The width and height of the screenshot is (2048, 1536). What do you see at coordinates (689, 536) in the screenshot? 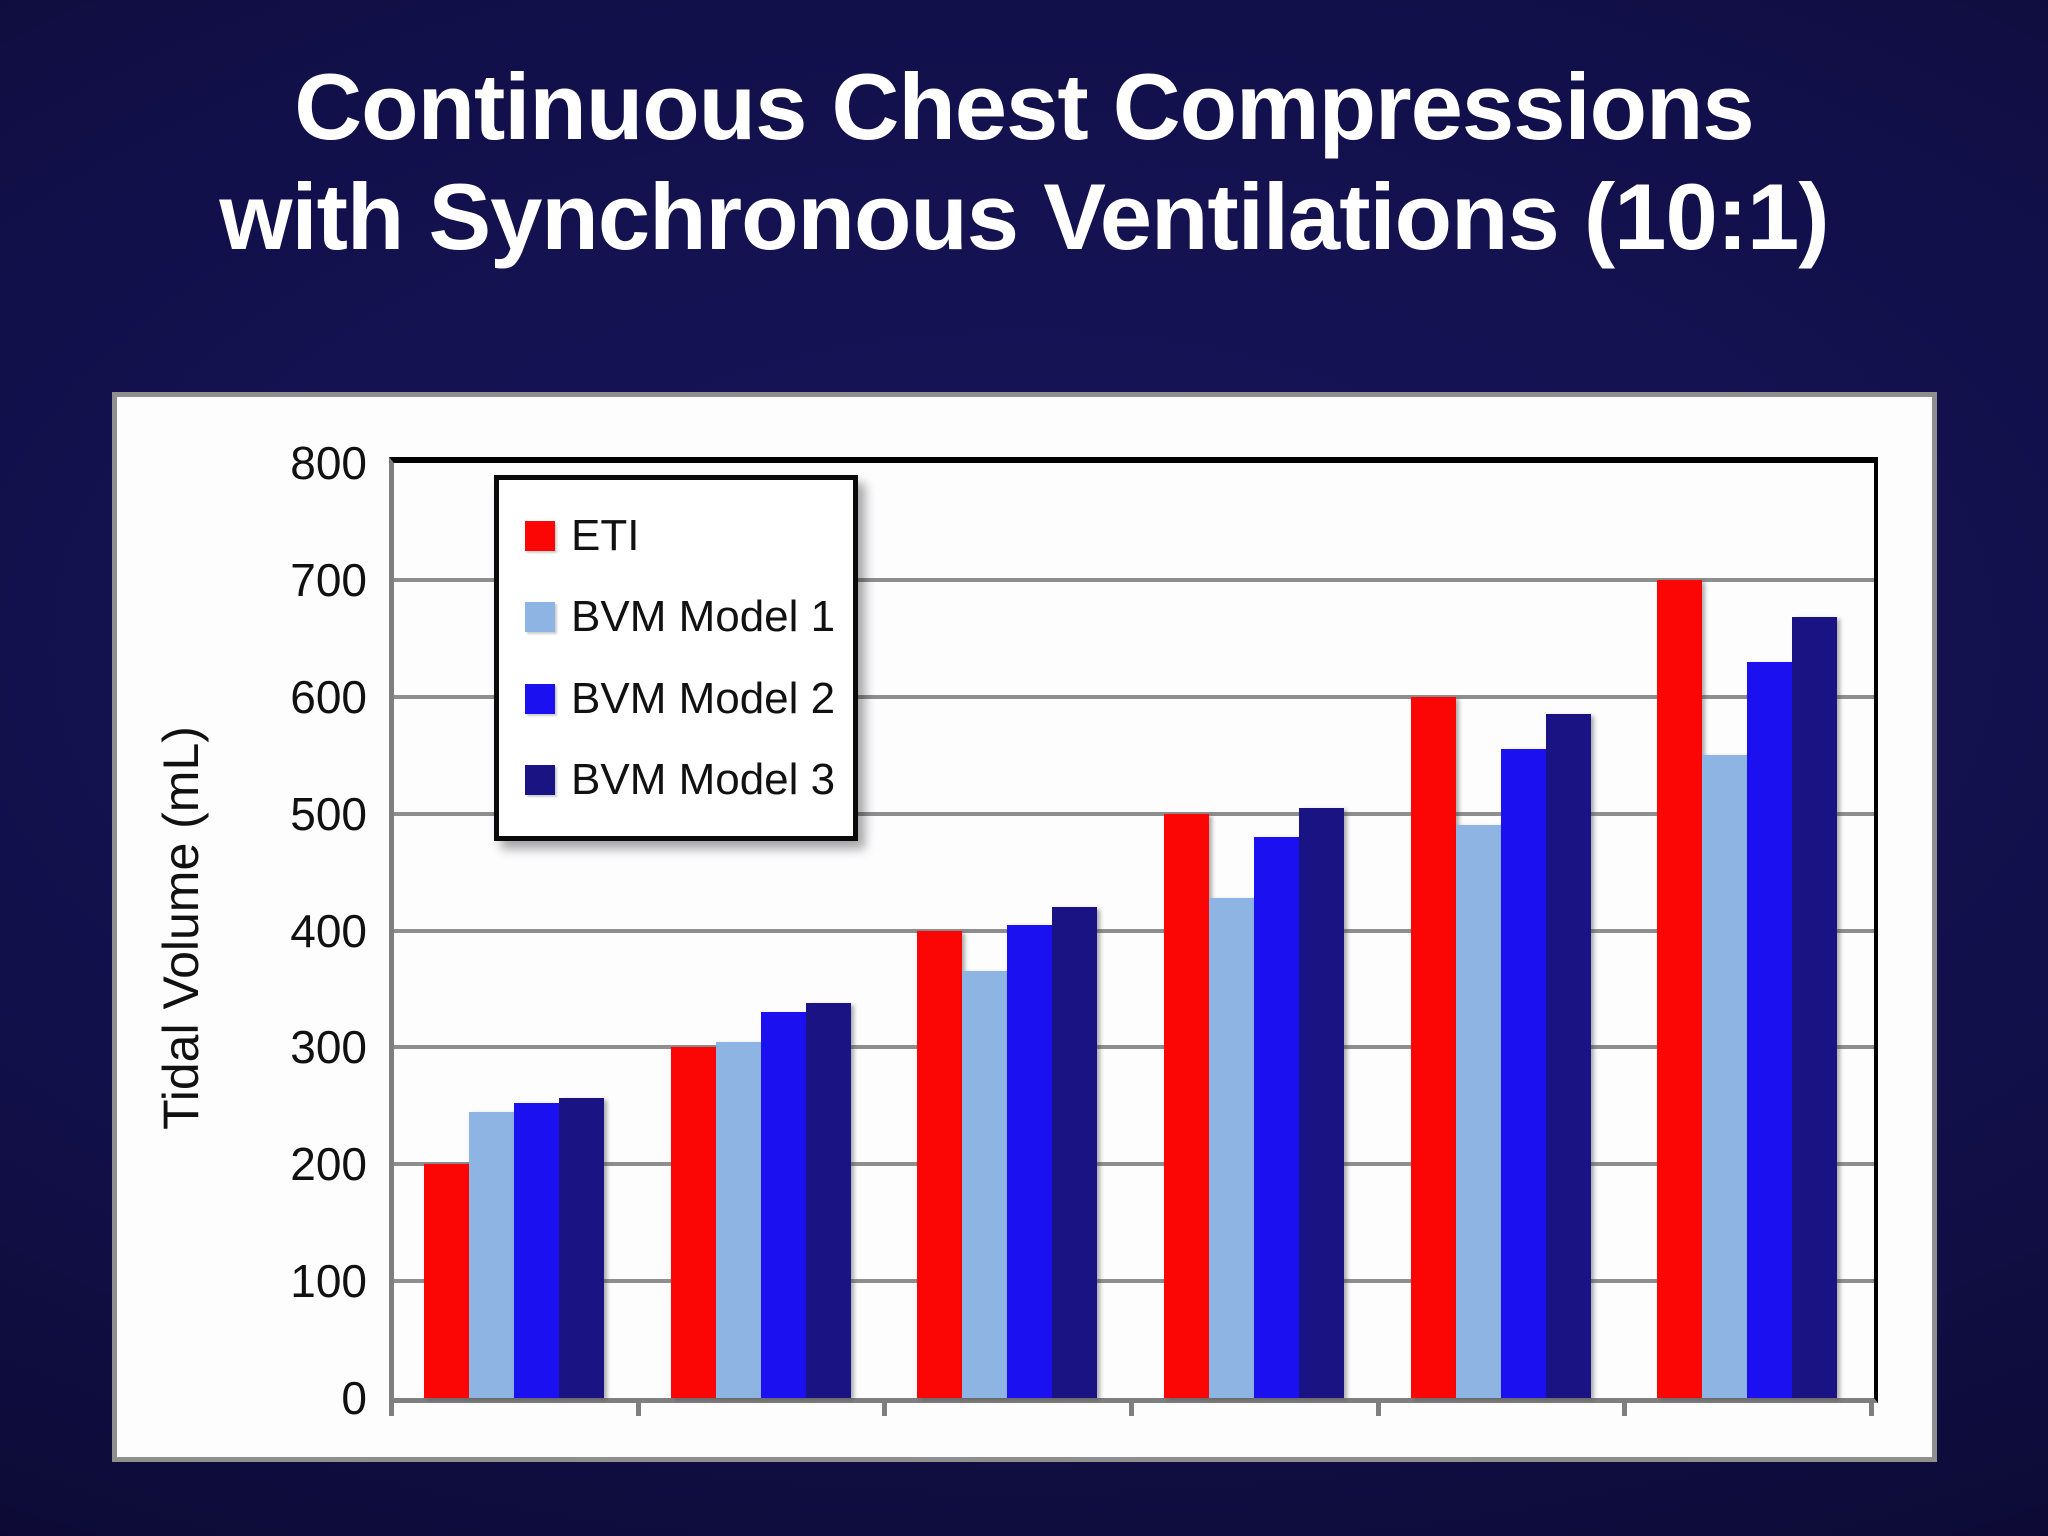
I see `legend-item-eti: ETI` at bounding box center [689, 536].